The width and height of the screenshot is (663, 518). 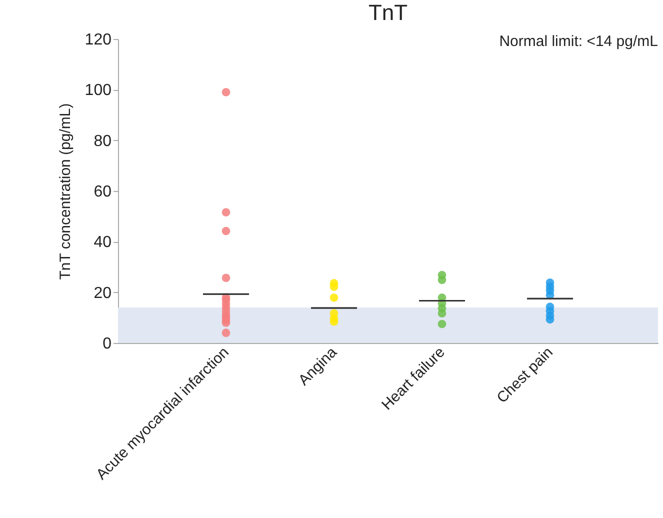 I want to click on y-tick-label: 60, so click(x=103, y=192).